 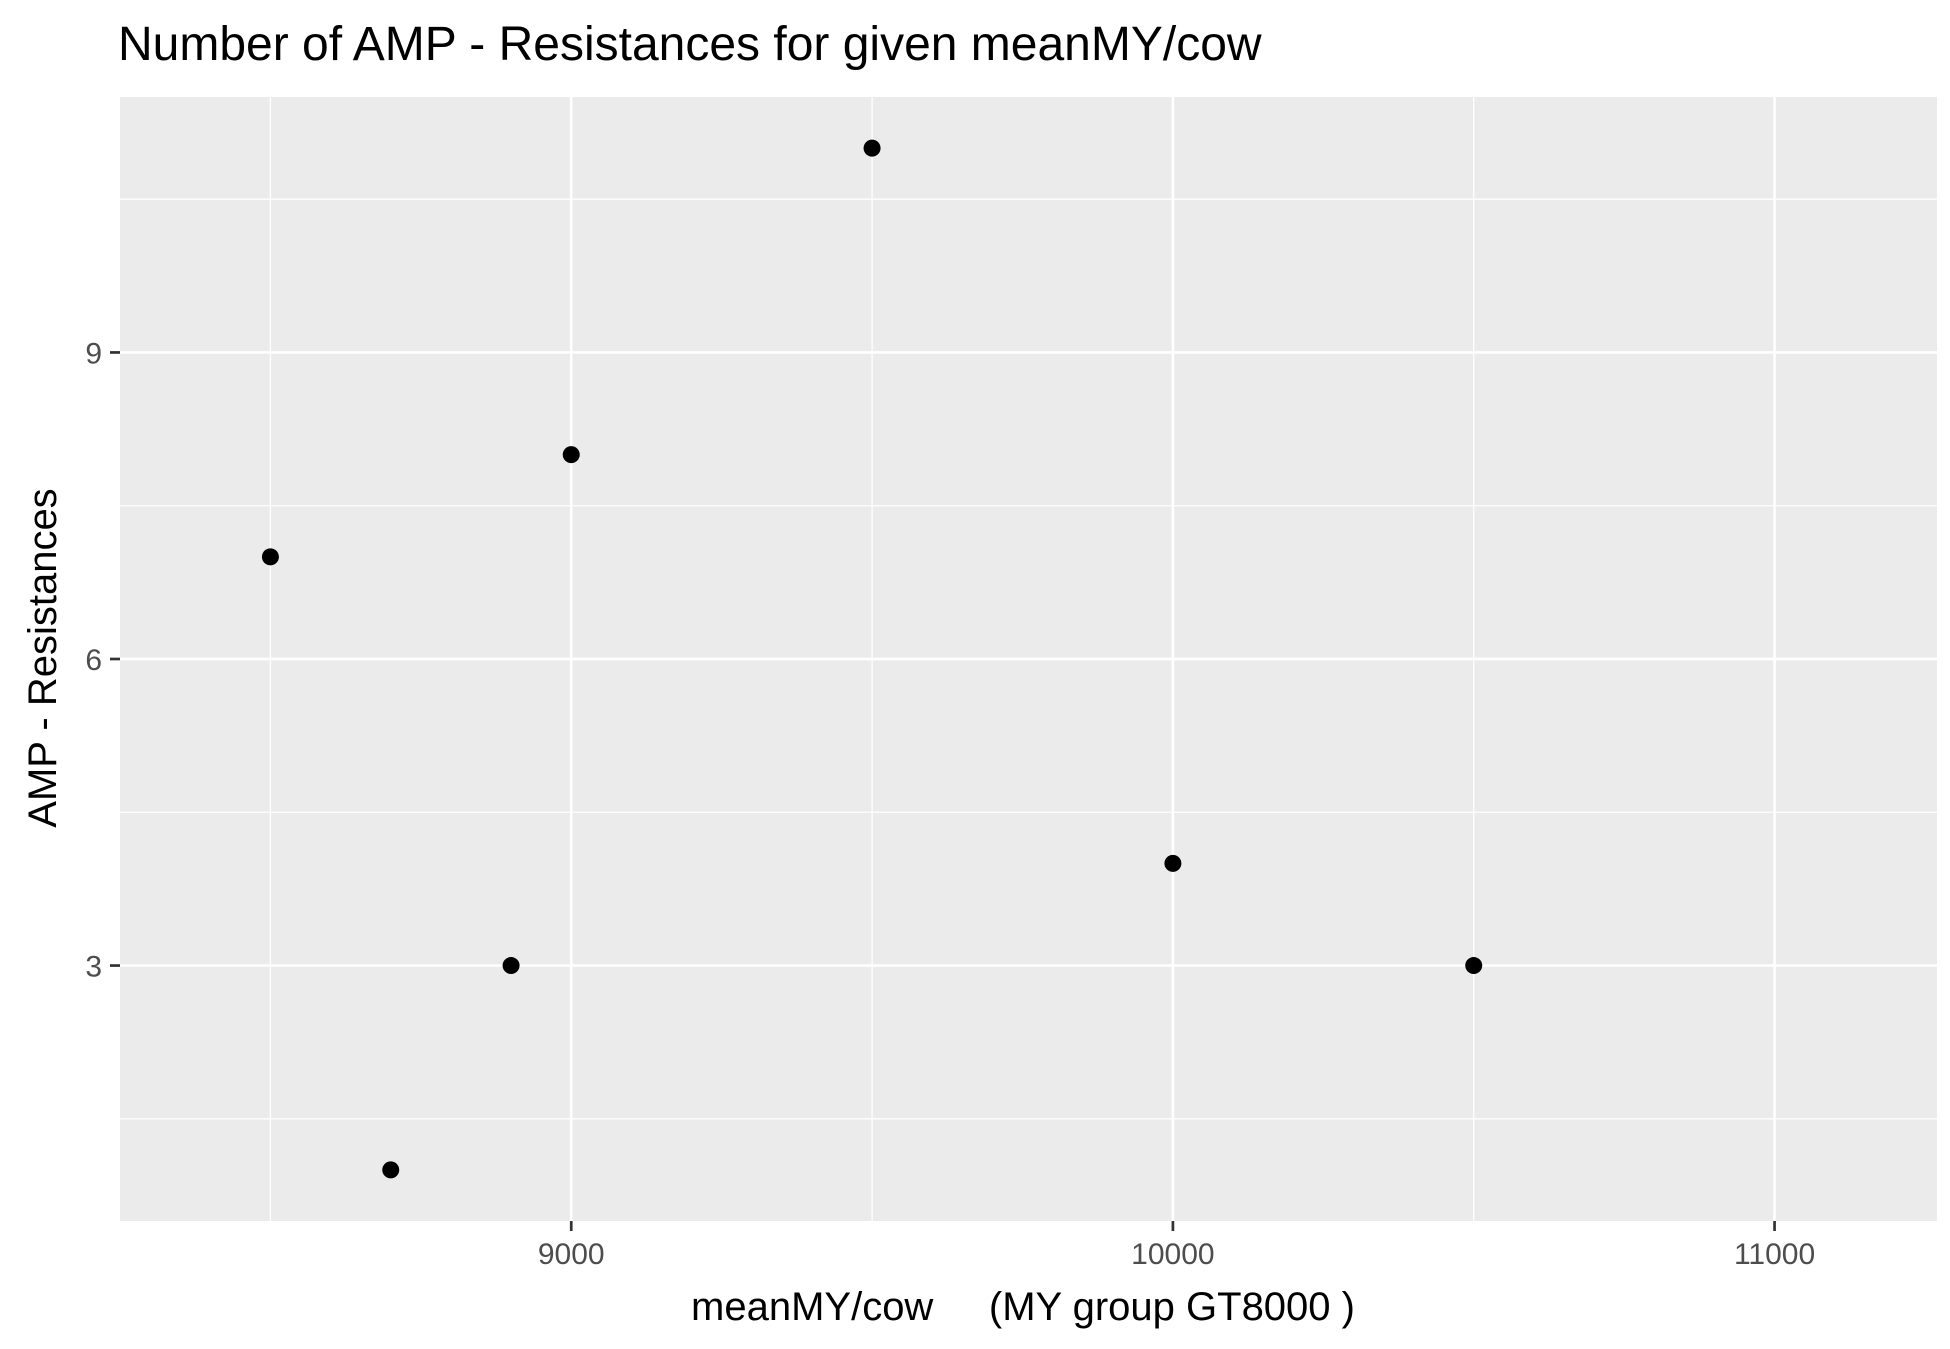 I want to click on y-axis: 3 6 9, so click(x=102, y=660).